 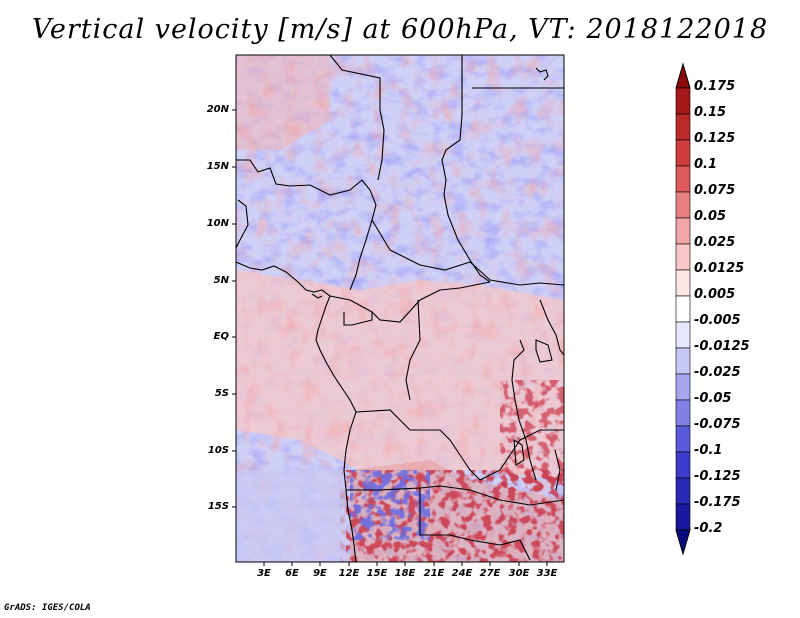 What do you see at coordinates (217, 223) in the screenshot?
I see `lat-label: 10N` at bounding box center [217, 223].